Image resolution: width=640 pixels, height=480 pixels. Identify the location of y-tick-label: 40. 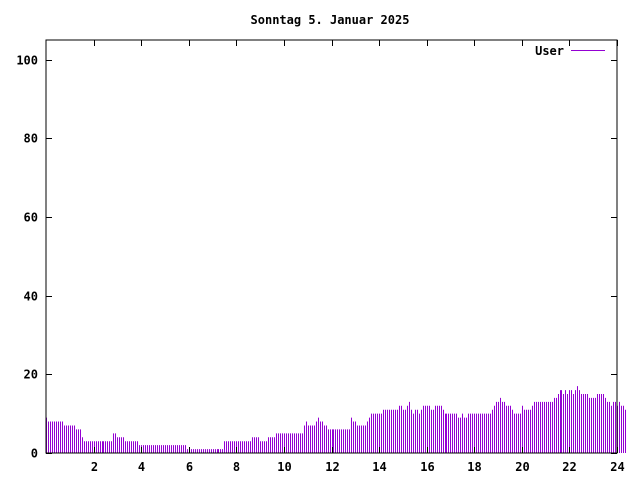
(31, 297).